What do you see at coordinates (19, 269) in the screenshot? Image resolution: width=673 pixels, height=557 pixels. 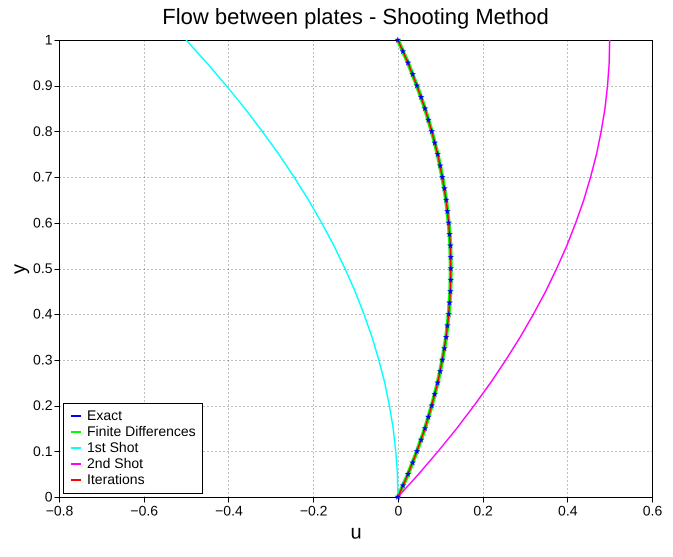 I see `y-axis-title: y` at bounding box center [19, 269].